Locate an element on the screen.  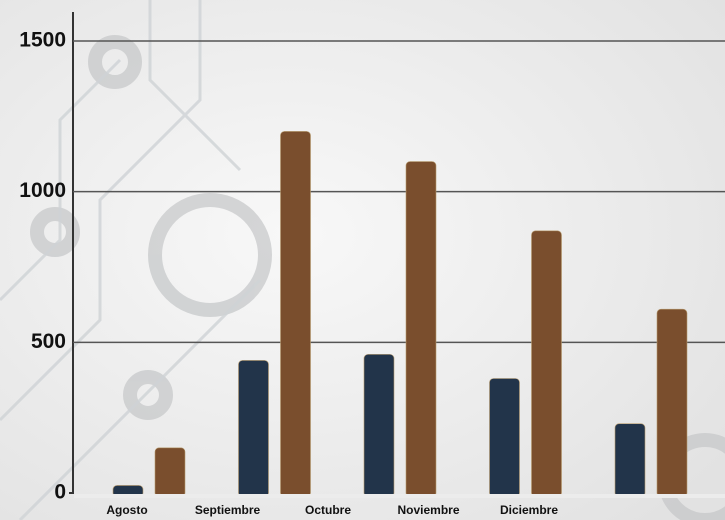
x-tick-label: Octubre is located at coordinates (328, 510).